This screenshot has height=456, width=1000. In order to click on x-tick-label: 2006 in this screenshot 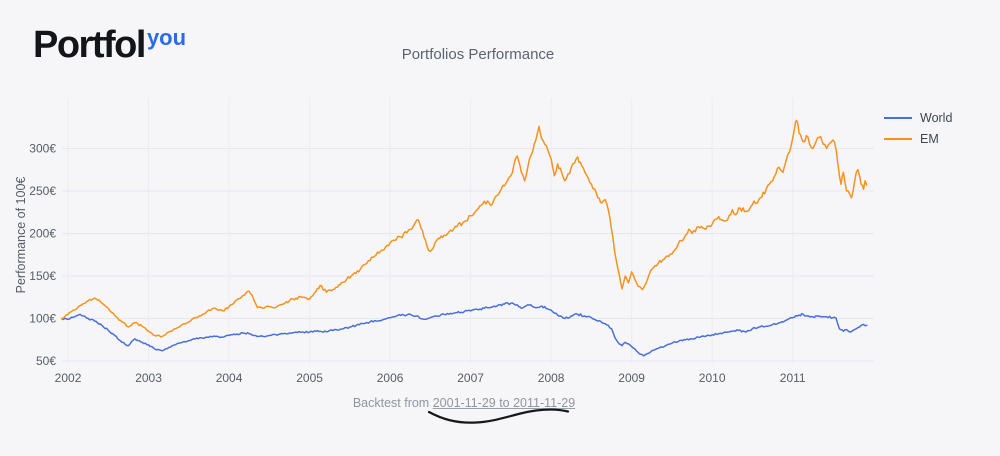, I will do `click(390, 378)`.